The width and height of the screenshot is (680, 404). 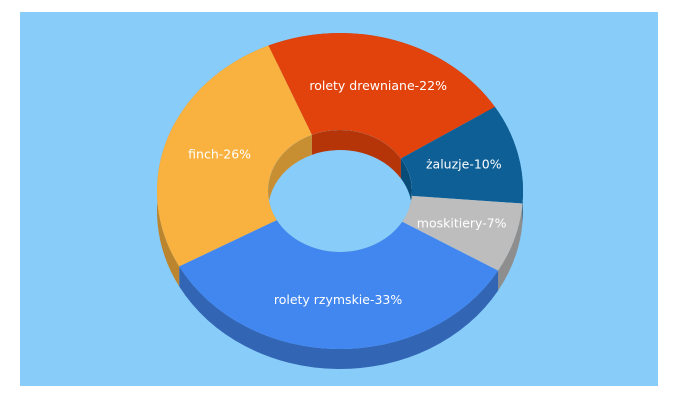 What do you see at coordinates (338, 299) in the screenshot?
I see `data-label: rolety rzymskie-33%` at bounding box center [338, 299].